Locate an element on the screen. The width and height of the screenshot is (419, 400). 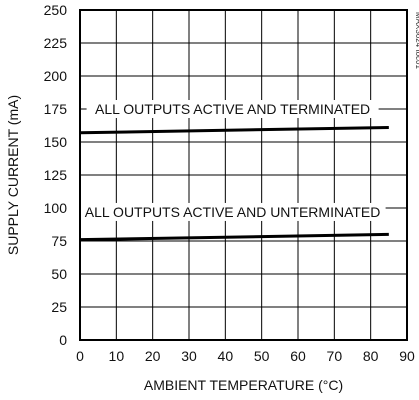
series-label: ALL OUTPUTS ACTIVE AND TERMINATED is located at coordinates (232, 109).